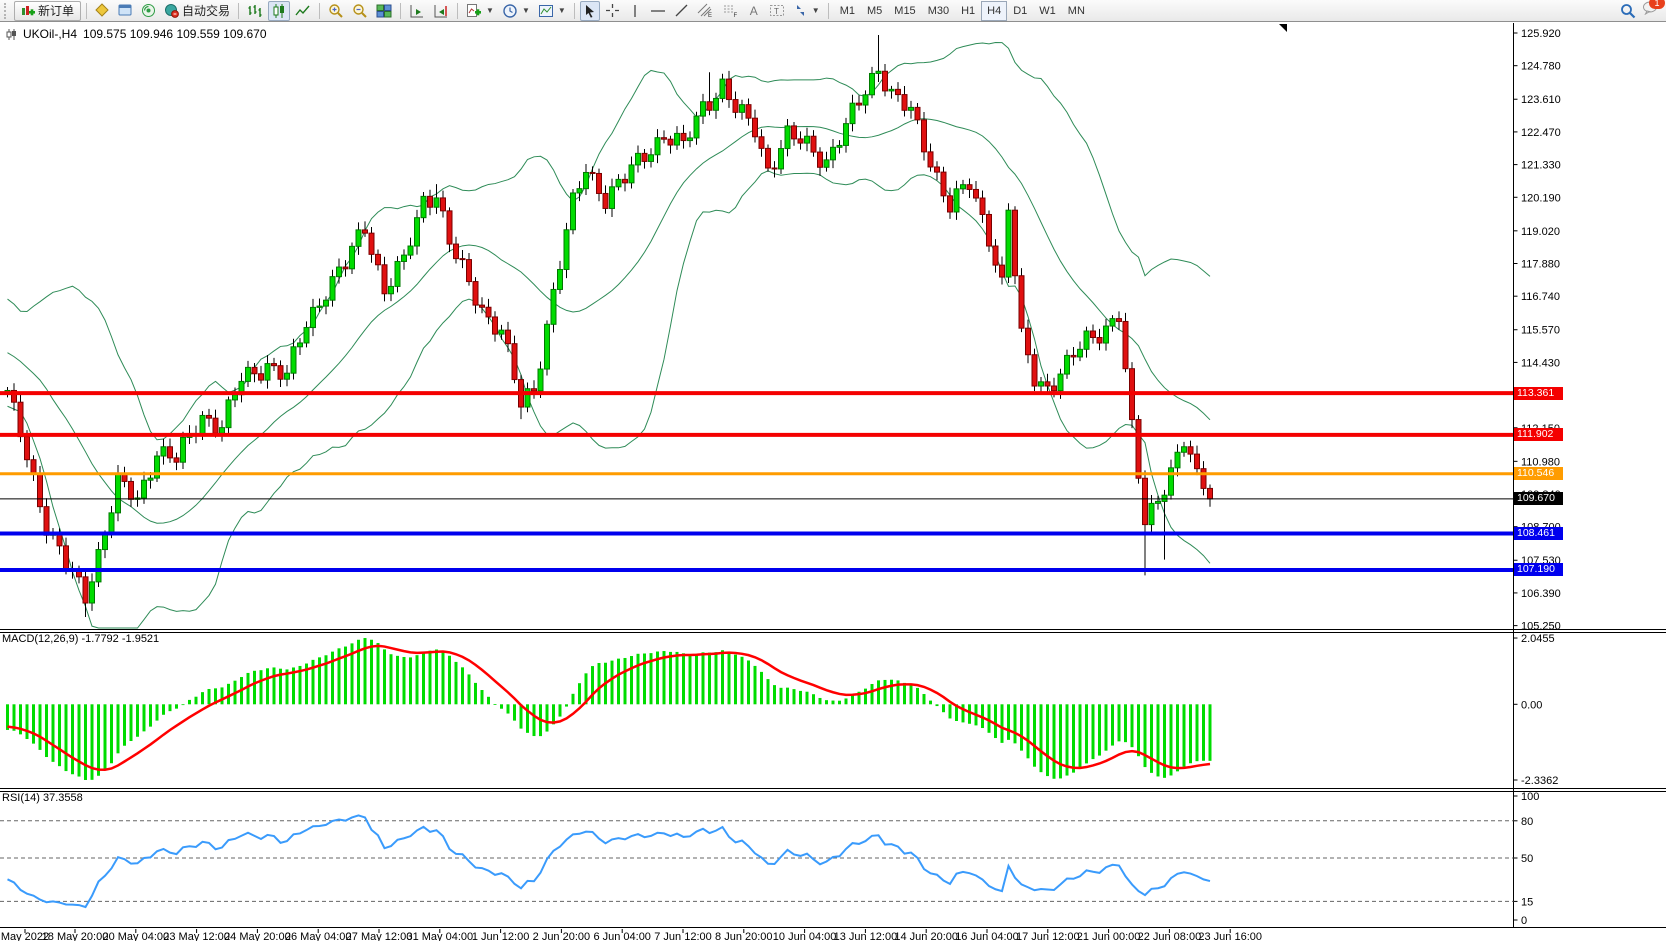 The height and width of the screenshot is (941, 1666). I want to click on trendline-icon, so click(681, 10).